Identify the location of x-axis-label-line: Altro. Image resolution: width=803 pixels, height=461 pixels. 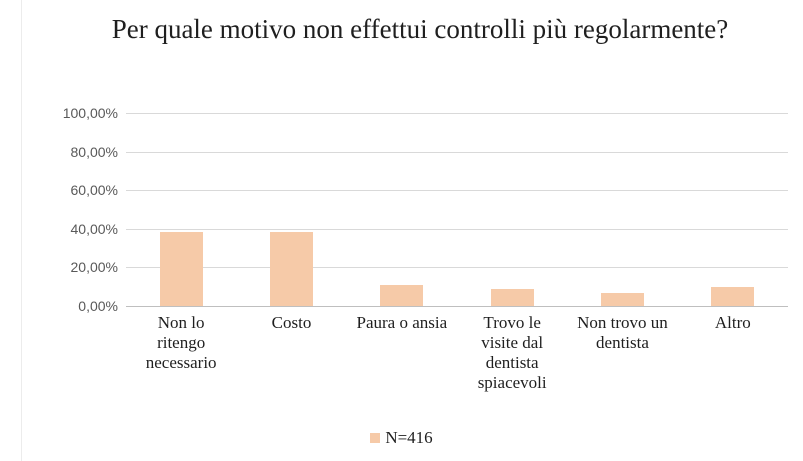
(732, 322).